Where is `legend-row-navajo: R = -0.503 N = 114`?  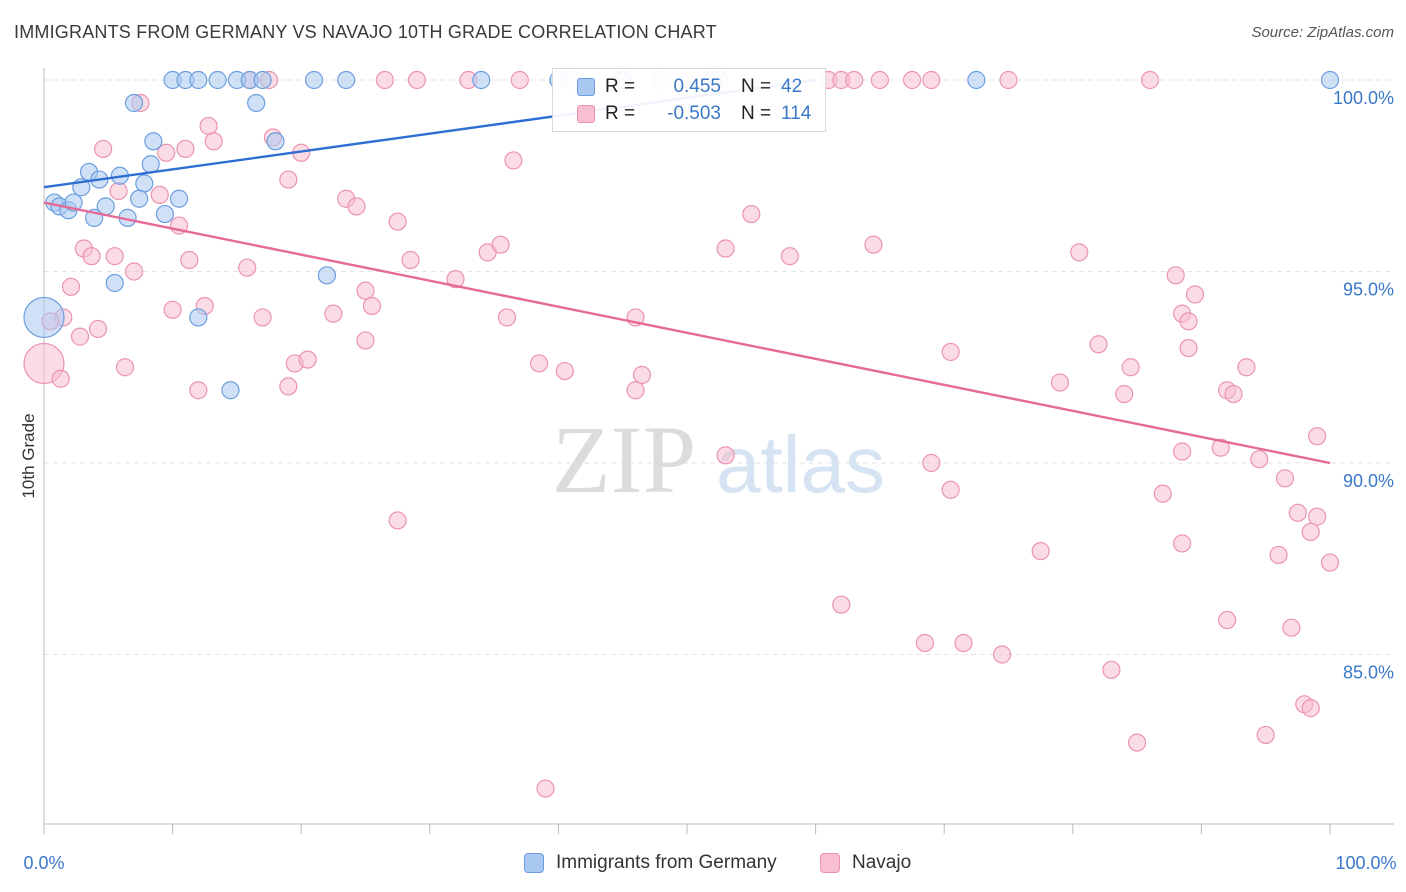
legend-row-navajo: R = -0.503 N = 114 is located at coordinates (682, 114).